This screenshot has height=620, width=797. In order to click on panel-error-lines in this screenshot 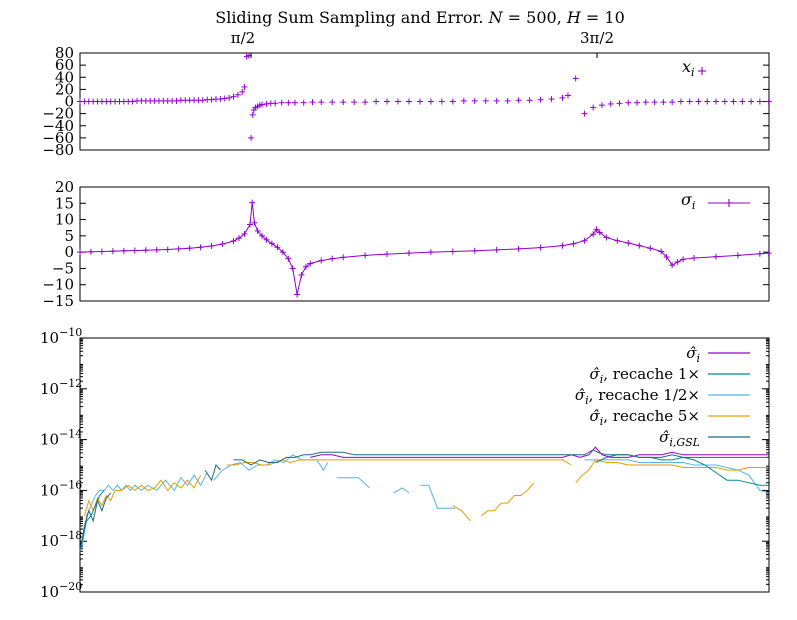, I will do `click(424, 499)`.